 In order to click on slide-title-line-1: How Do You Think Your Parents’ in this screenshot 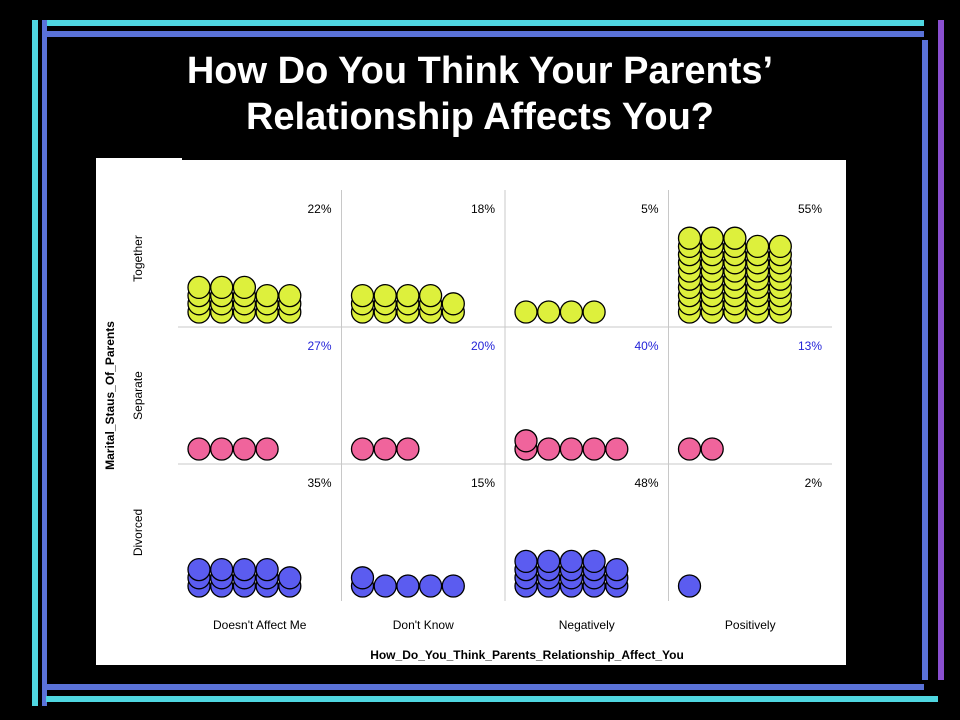, I will do `click(480, 71)`.